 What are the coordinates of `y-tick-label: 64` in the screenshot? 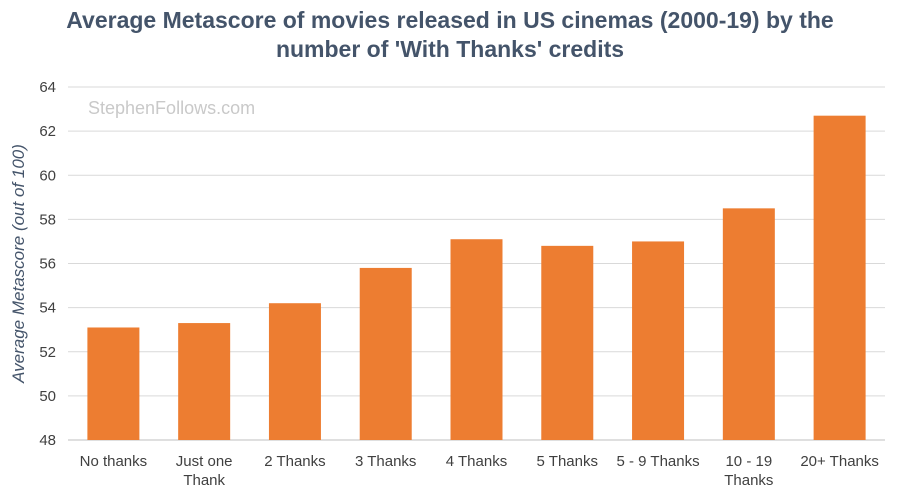 It's located at (47, 87).